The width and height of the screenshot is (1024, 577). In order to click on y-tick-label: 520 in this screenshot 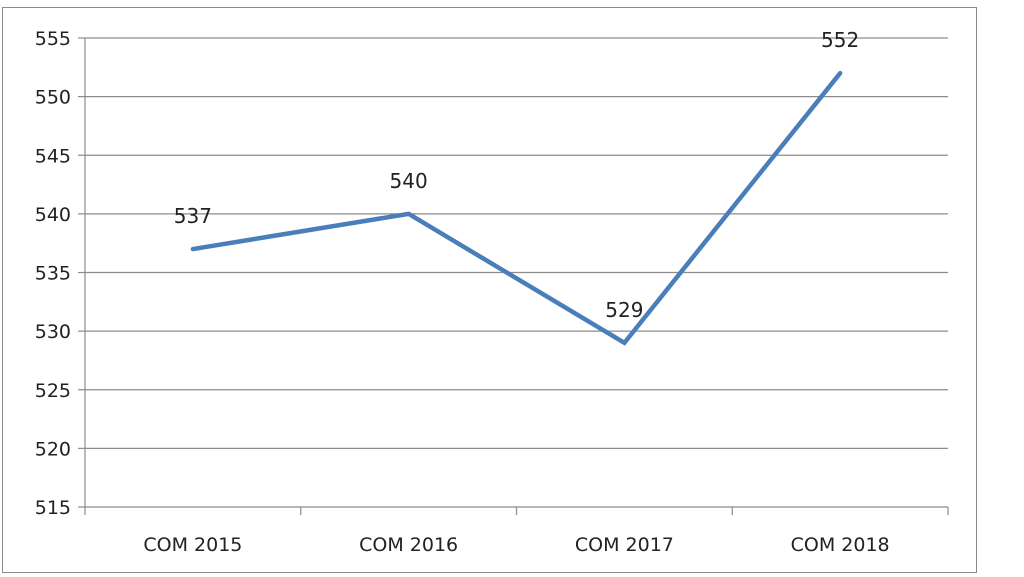, I will do `click(53, 449)`.